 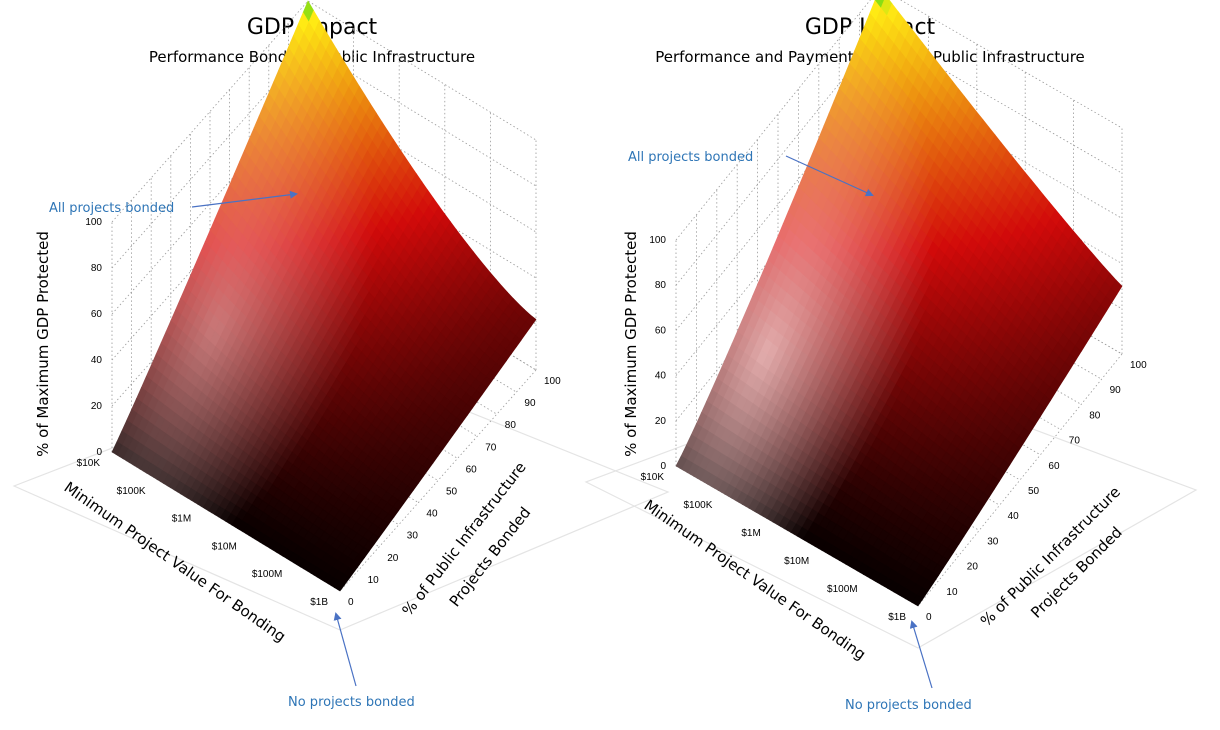 I want to click on chart-2-y-ticks: 0 10 20 30 40 50 60 70 80 90 100, so click(x=1036, y=491).